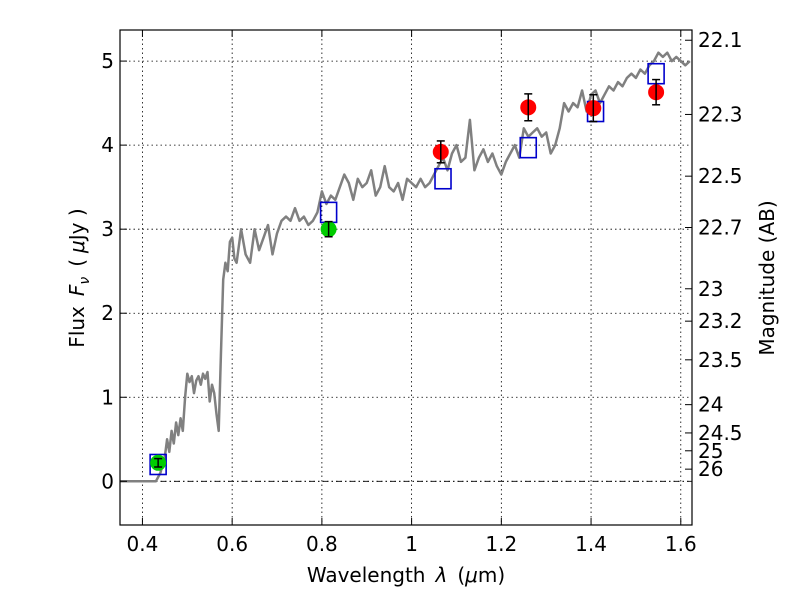 The height and width of the screenshot is (600, 800). Describe the element at coordinates (710, 469) in the screenshot. I see `y2-tick-label: 26` at that location.